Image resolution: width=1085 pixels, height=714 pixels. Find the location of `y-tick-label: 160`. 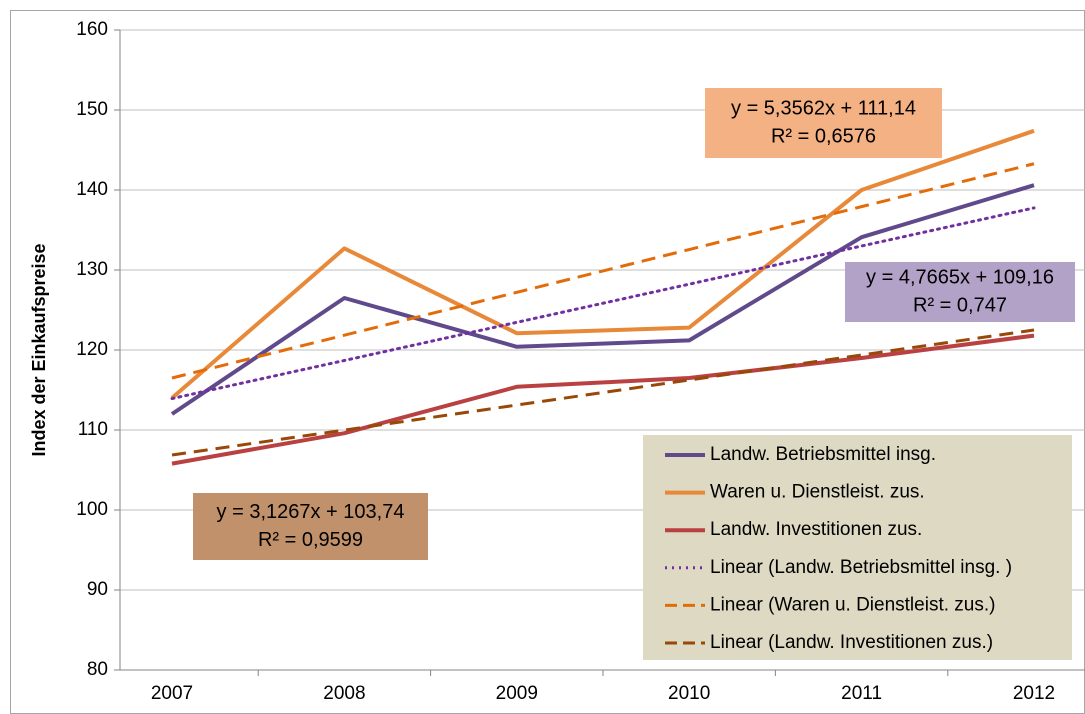

y-tick-label: 160 is located at coordinates (92, 29).